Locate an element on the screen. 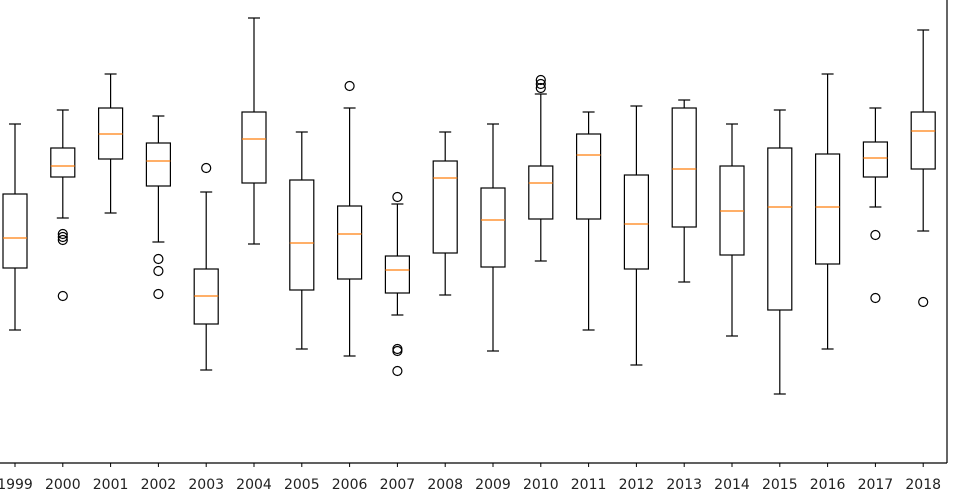 This screenshot has height=502, width=960. x-tick-label: 2010 is located at coordinates (541, 485).